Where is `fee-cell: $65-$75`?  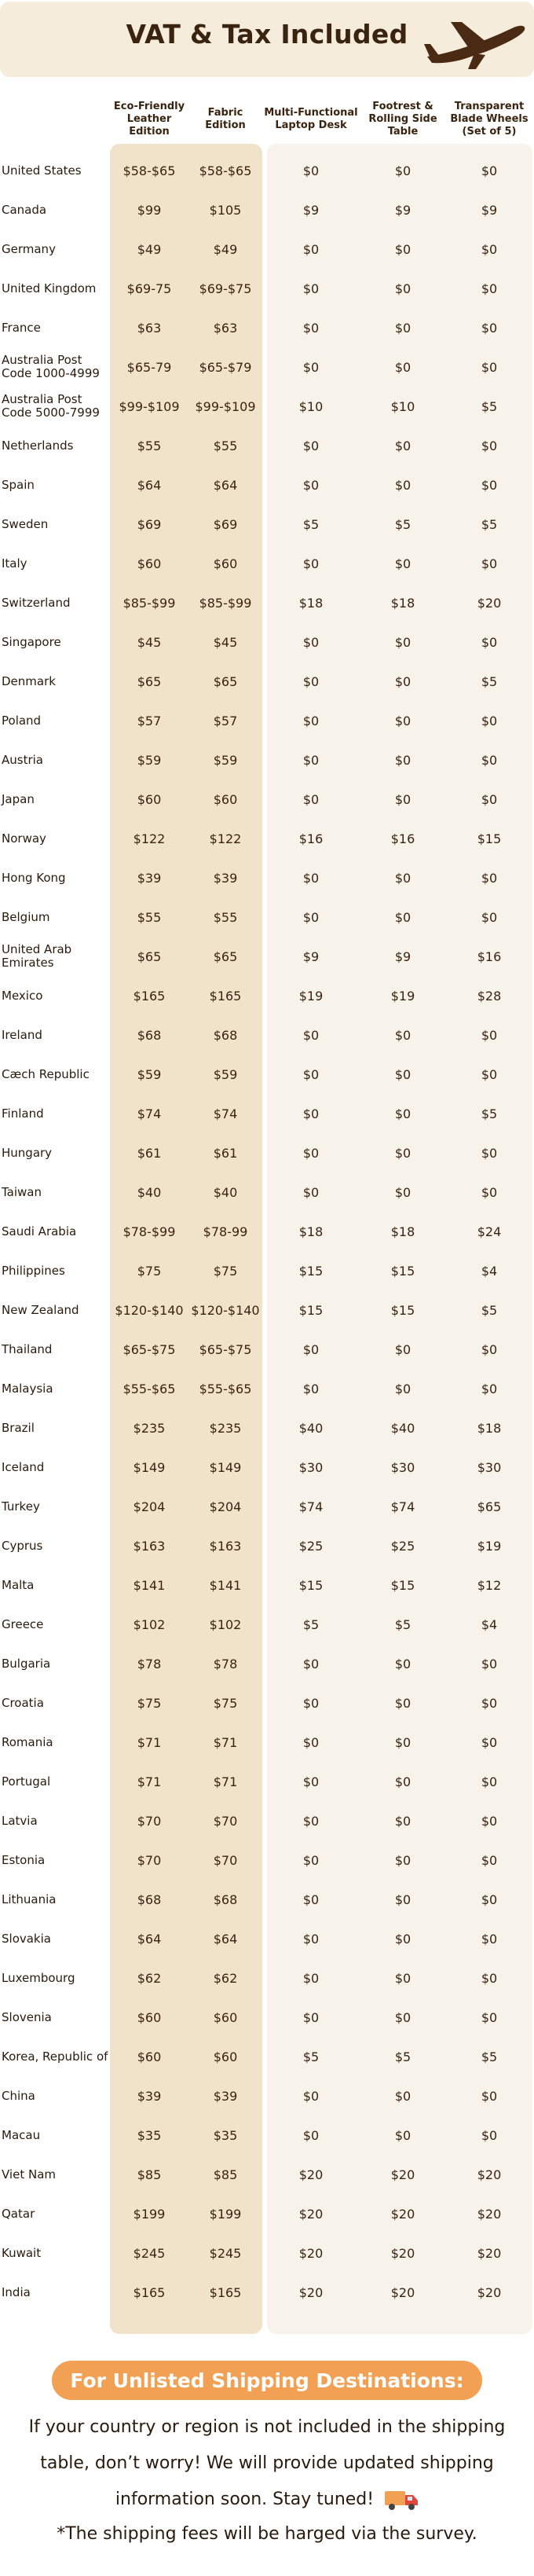
fee-cell: $65-$75 is located at coordinates (225, 1349).